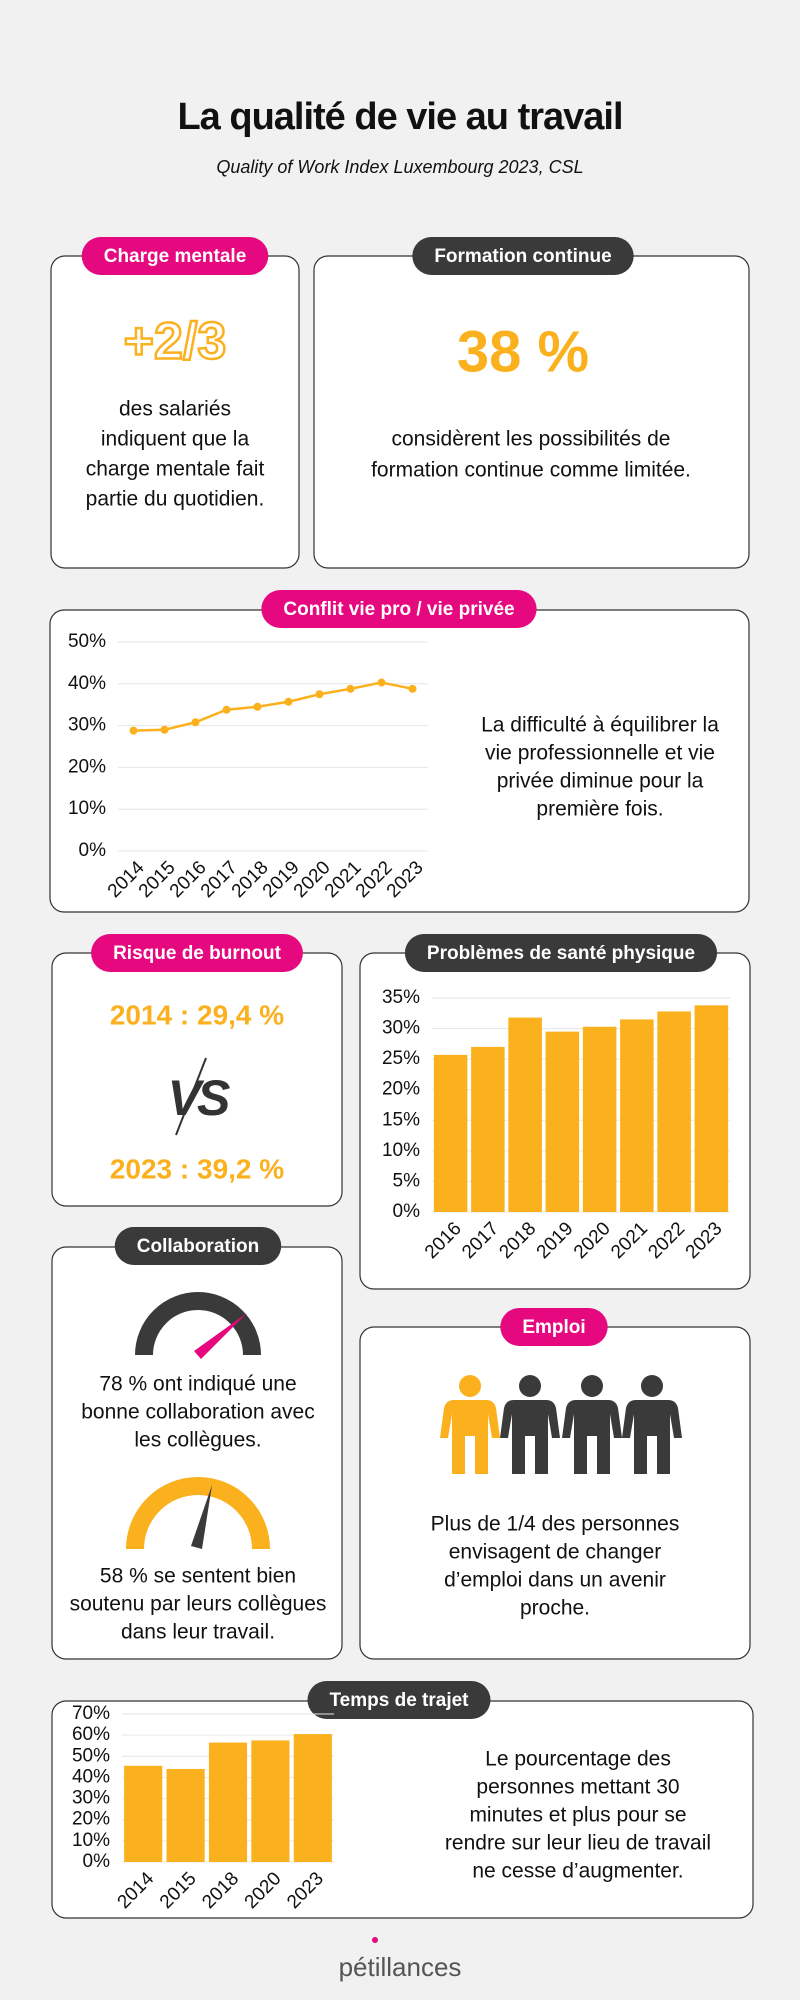 This screenshot has height=2000, width=800. I want to click on figure: 2014 : 29,4 %, so click(197, 1014).